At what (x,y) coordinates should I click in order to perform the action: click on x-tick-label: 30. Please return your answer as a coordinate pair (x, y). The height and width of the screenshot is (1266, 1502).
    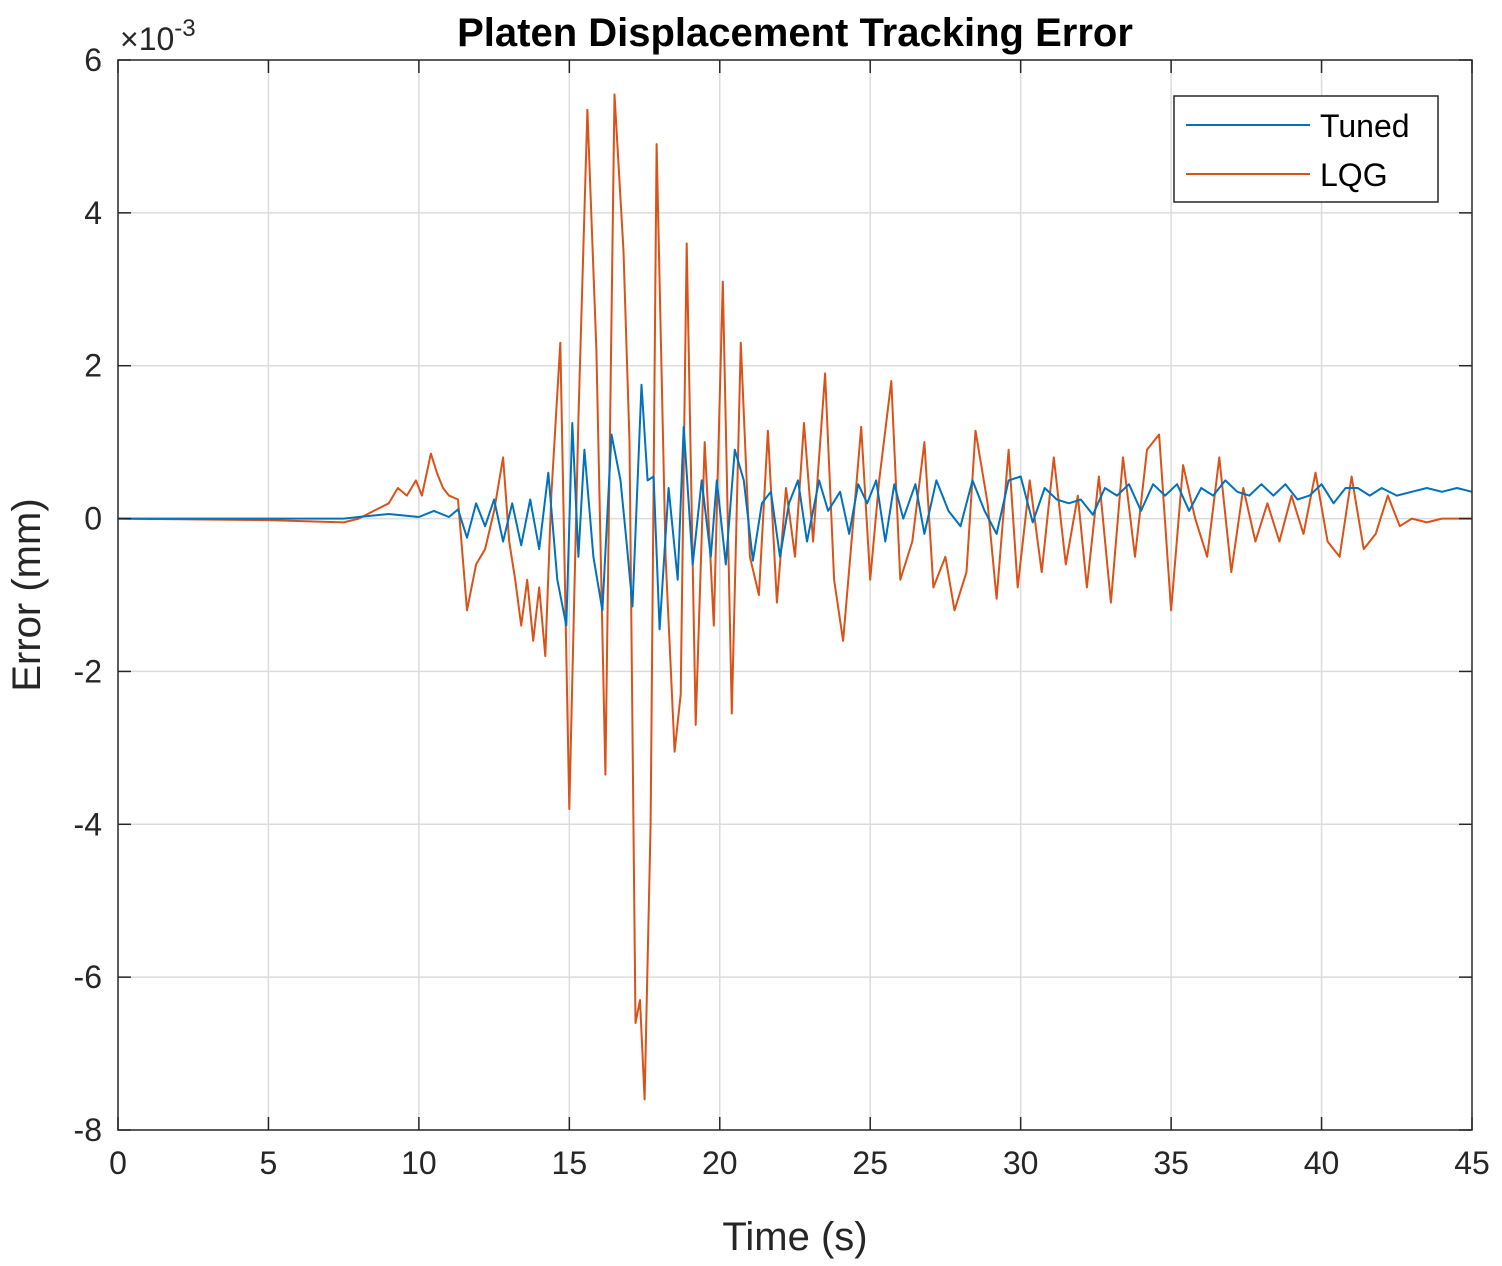
    Looking at the image, I should click on (1021, 1163).